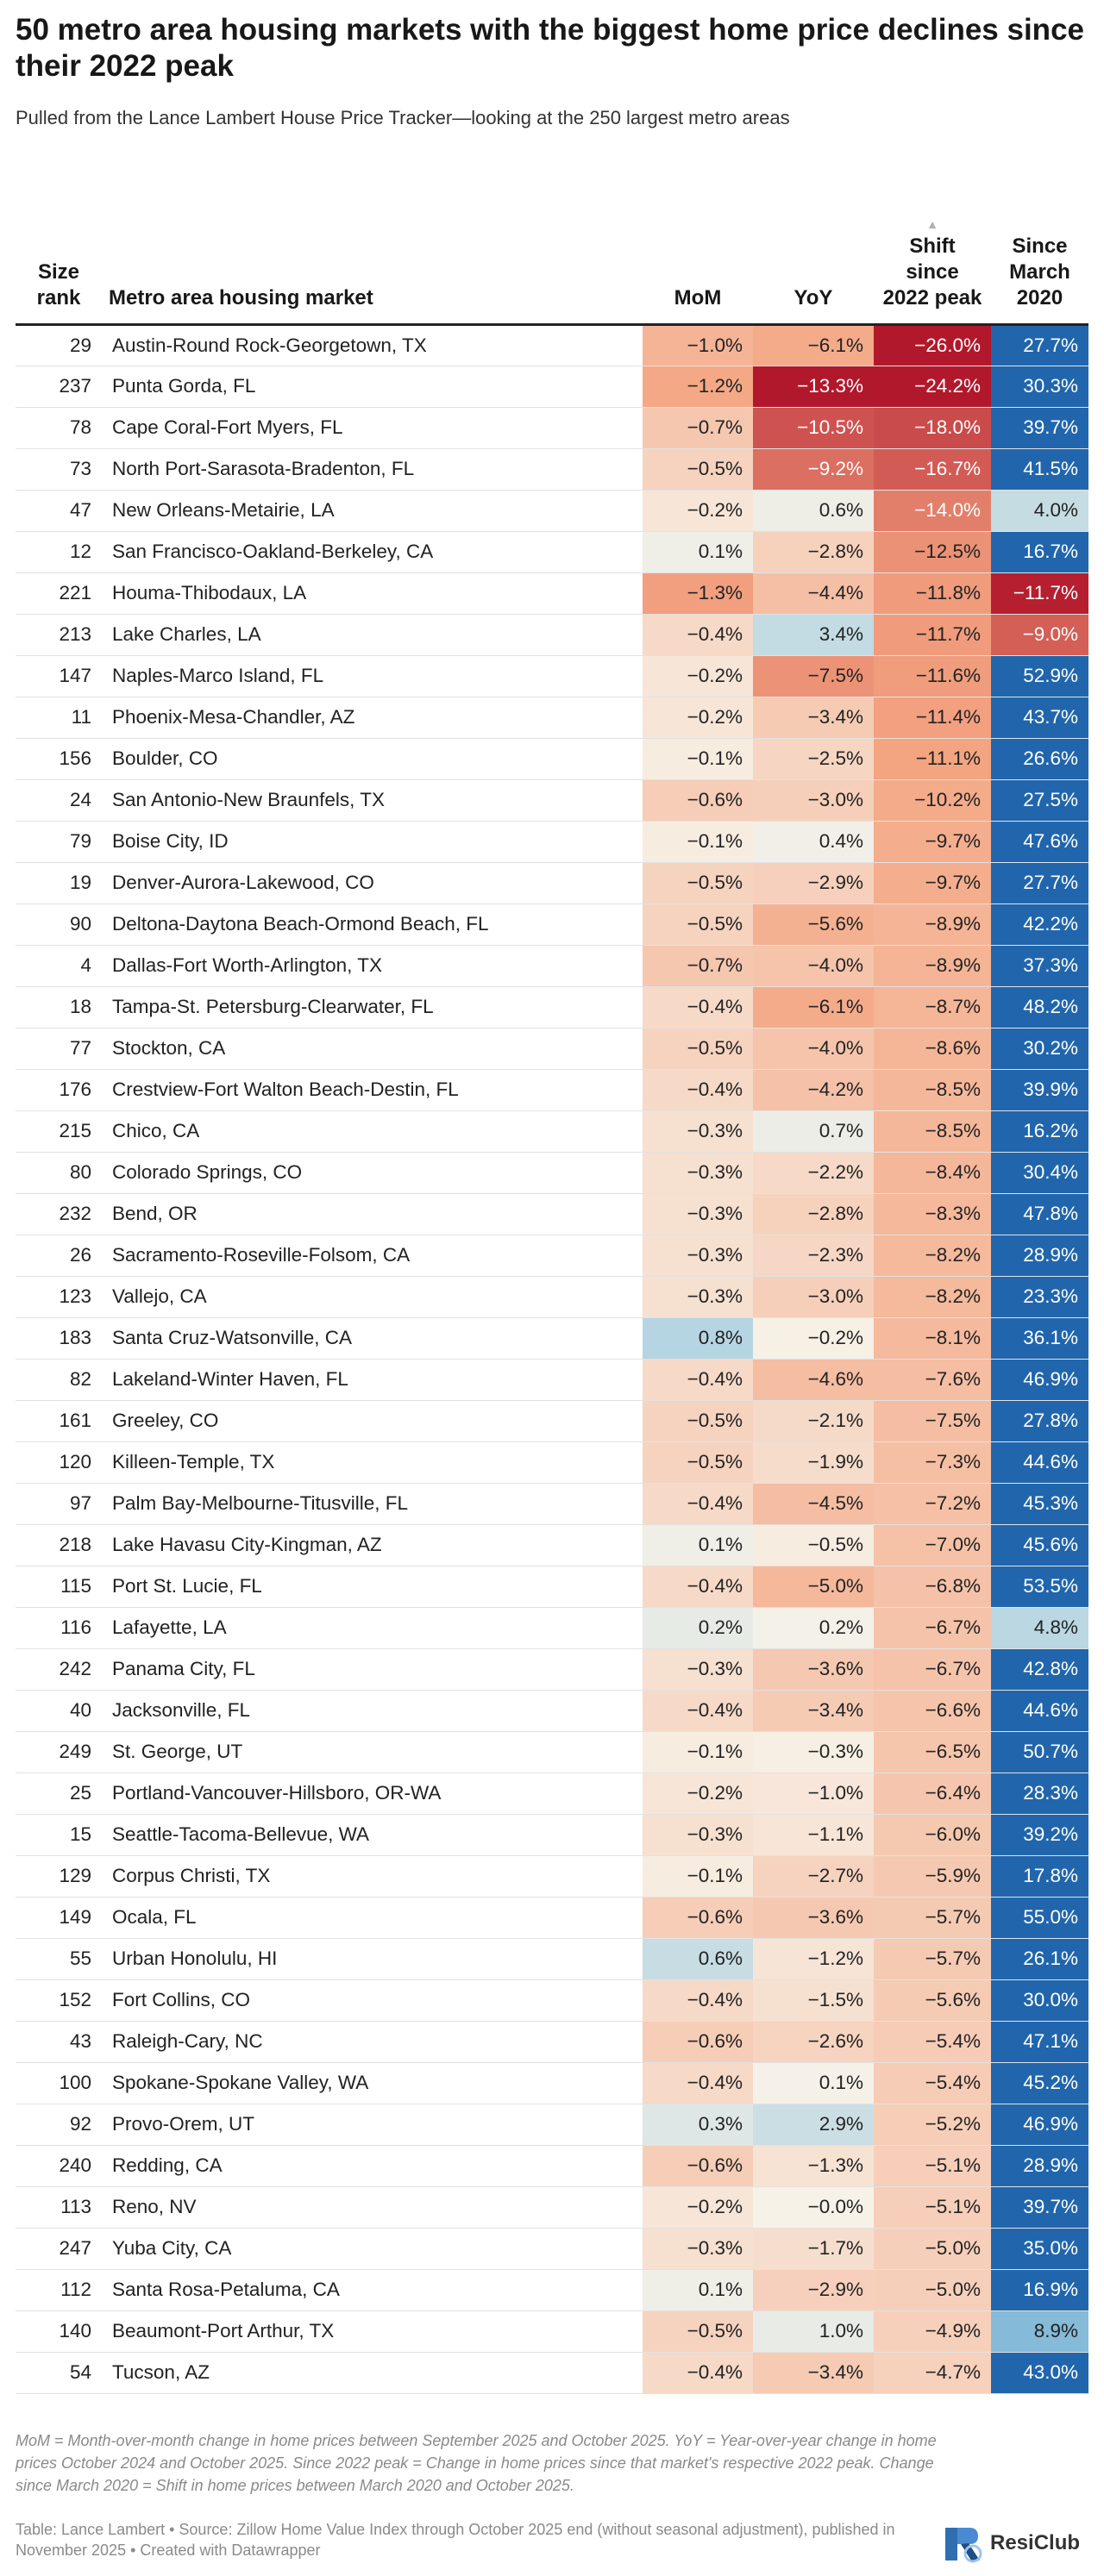 The height and width of the screenshot is (2576, 1104). I want to click on size-rank-cell: 55, so click(59, 1959).